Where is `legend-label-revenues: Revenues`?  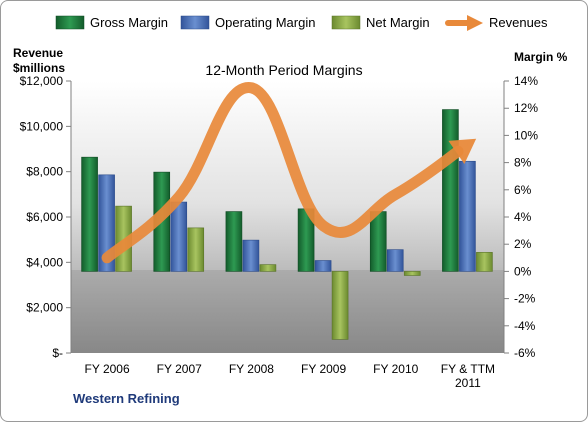 legend-label-revenues: Revenues is located at coordinates (518, 22).